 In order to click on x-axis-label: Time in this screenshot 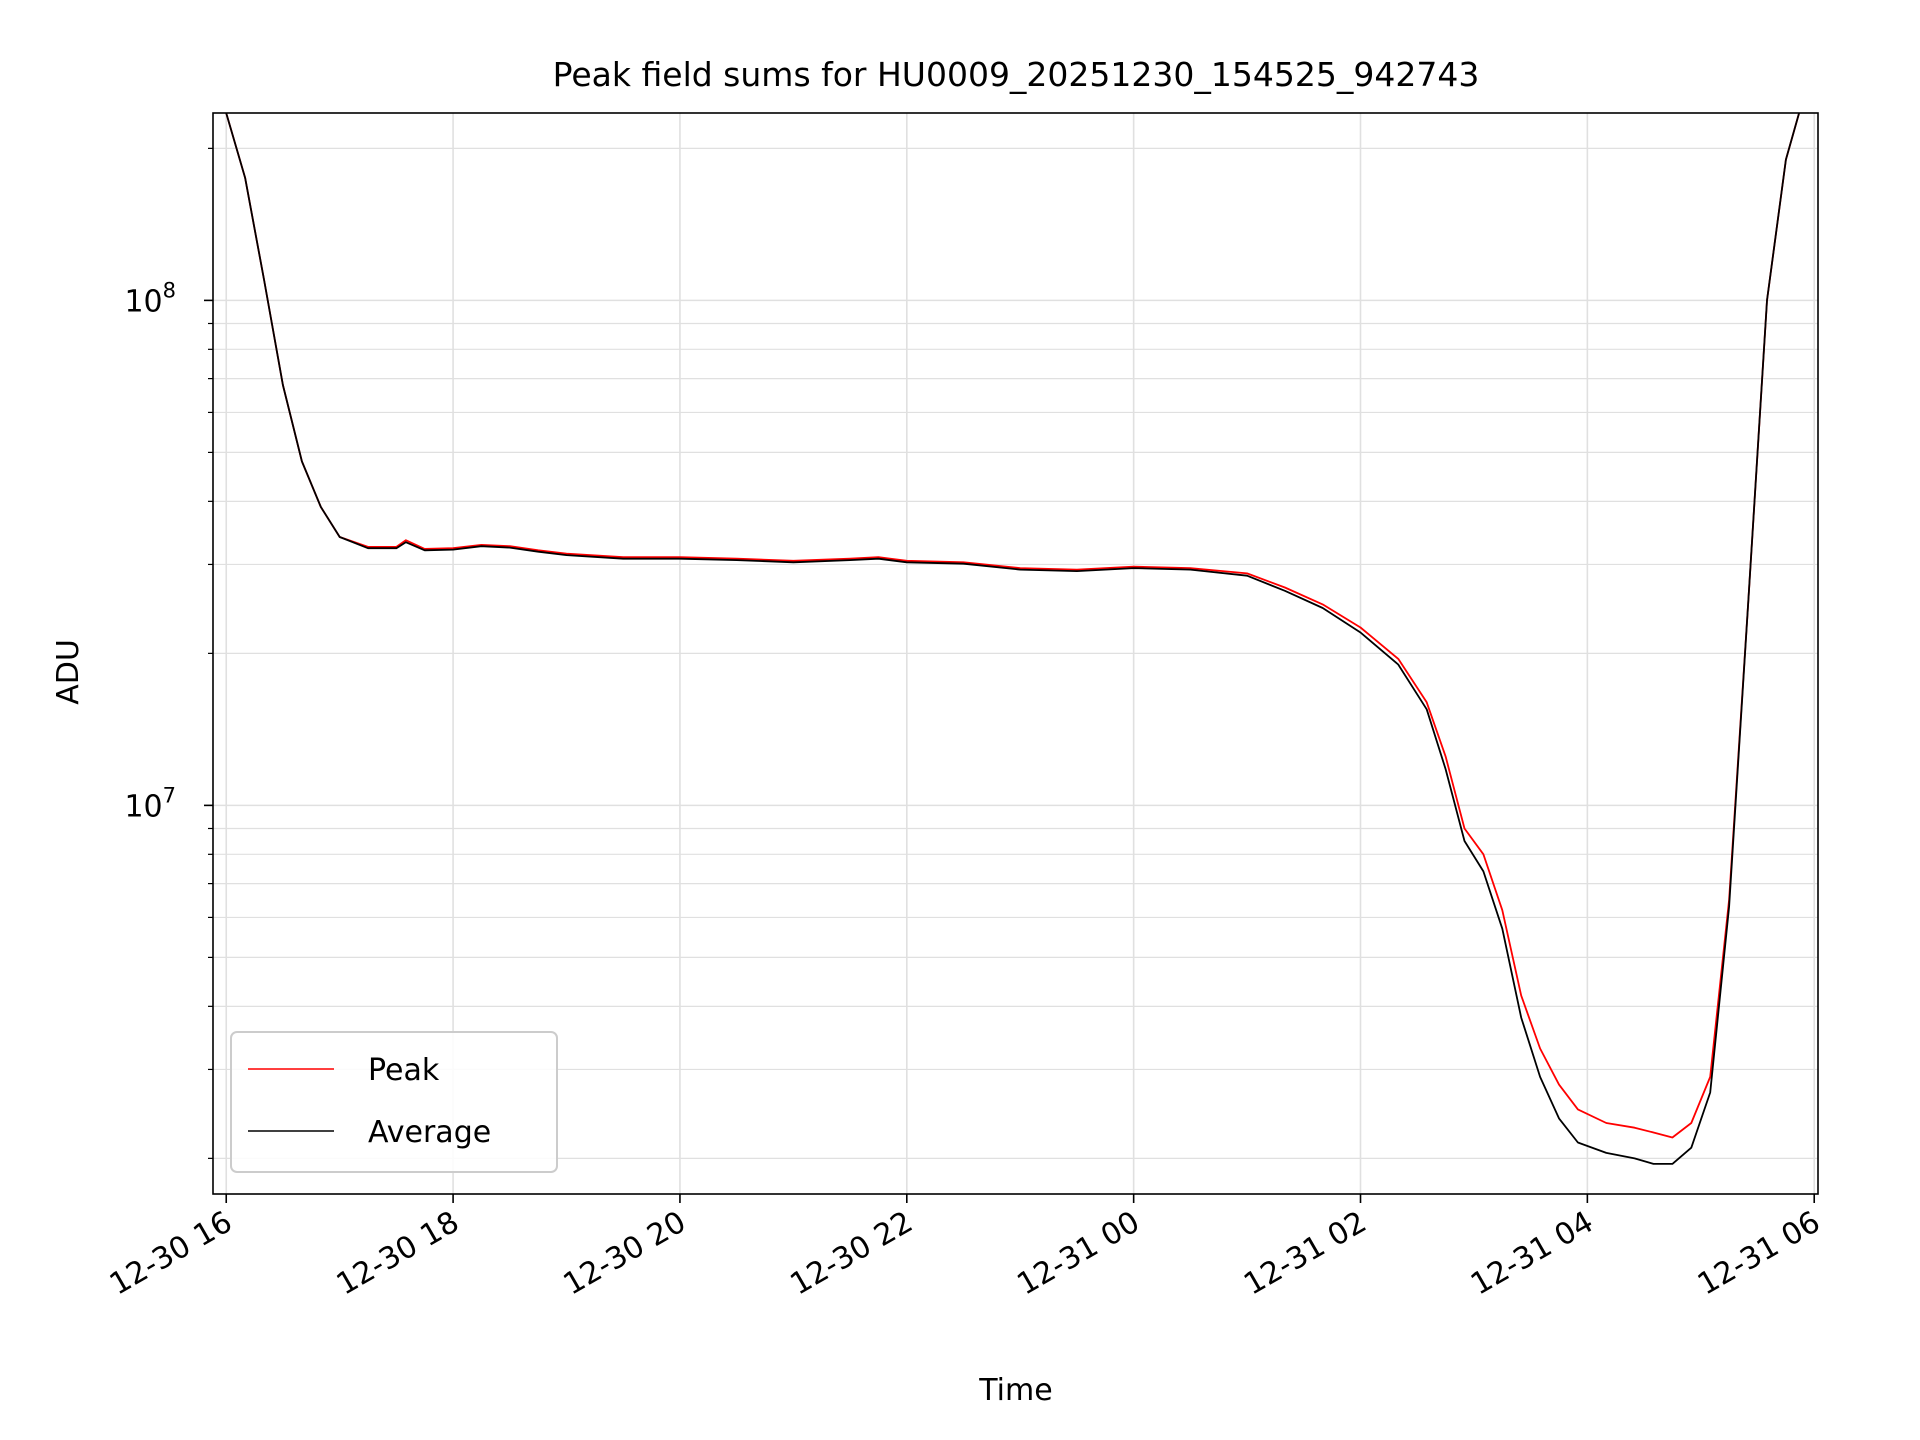, I will do `click(1015, 1390)`.